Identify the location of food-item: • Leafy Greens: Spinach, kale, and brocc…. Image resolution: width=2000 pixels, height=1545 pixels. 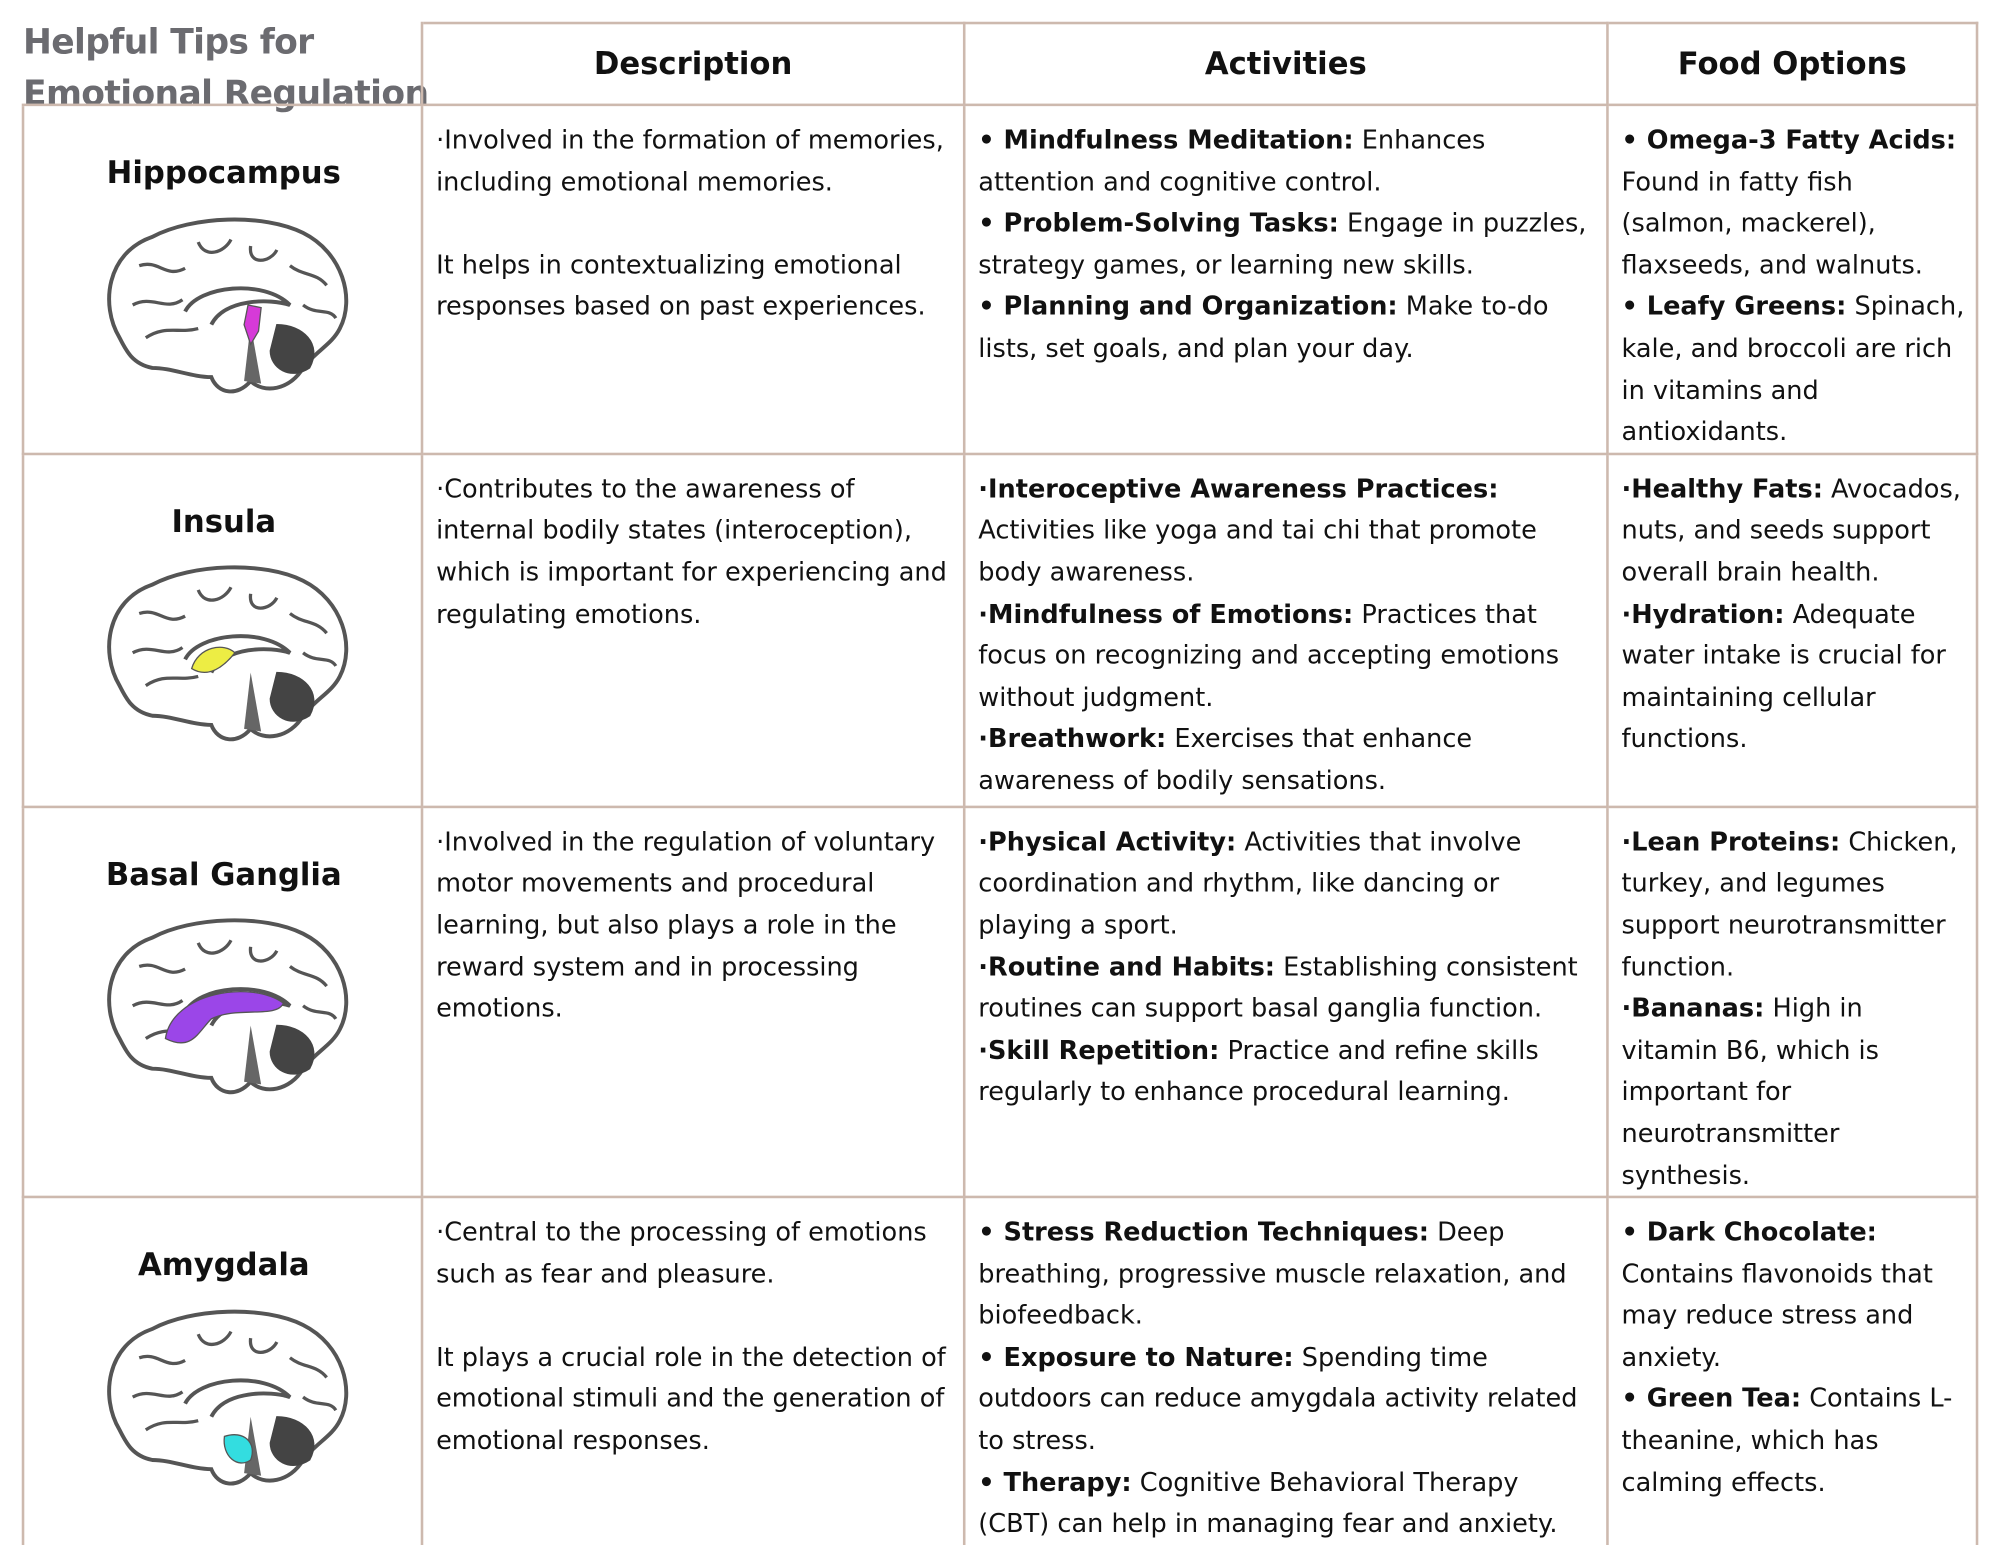
(1794, 369).